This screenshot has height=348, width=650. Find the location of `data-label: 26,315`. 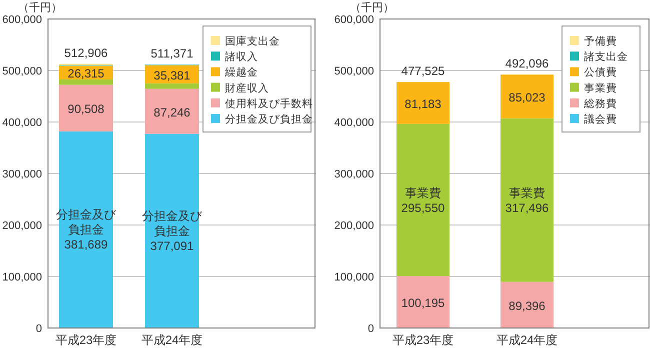

data-label: 26,315 is located at coordinates (86, 73).